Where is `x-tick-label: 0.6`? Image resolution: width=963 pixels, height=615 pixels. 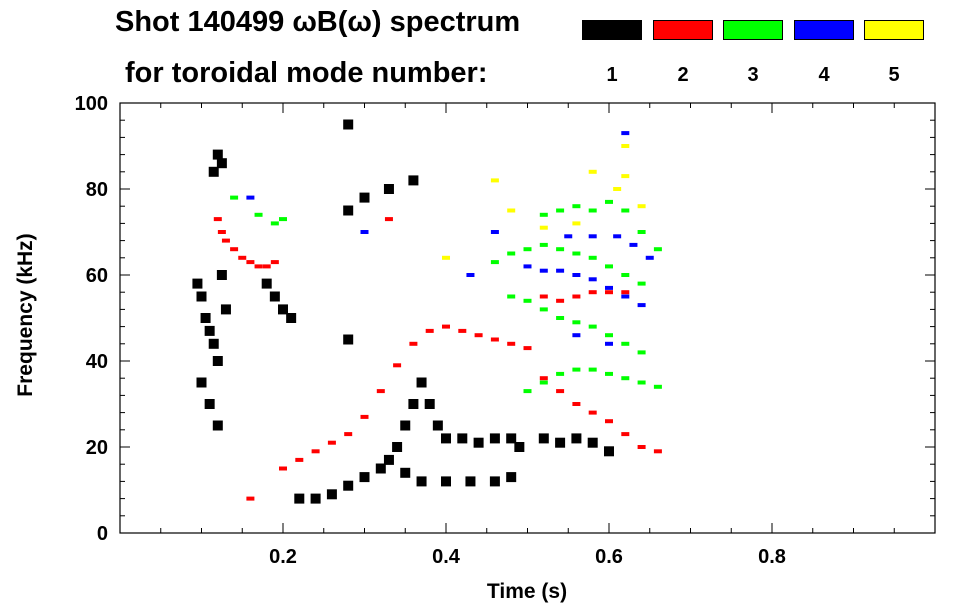 x-tick-label: 0.6 is located at coordinates (609, 557).